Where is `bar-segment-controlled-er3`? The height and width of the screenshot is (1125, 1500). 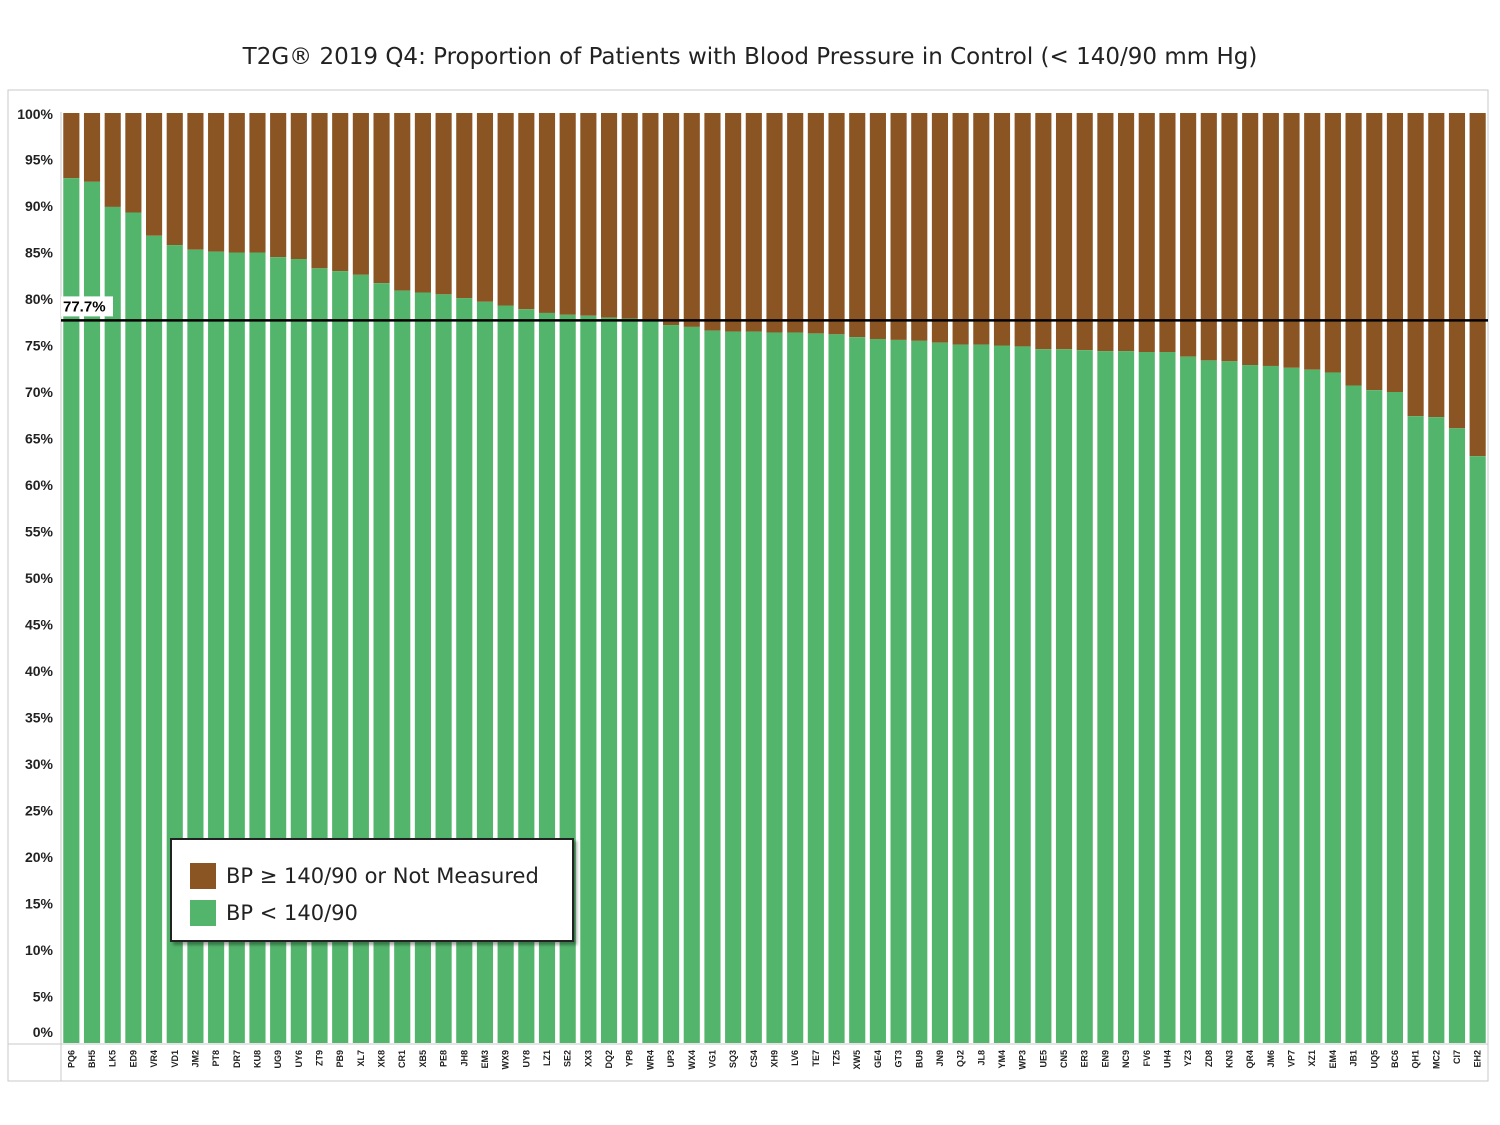
bar-segment-controlled-er3 is located at coordinates (1084, 696).